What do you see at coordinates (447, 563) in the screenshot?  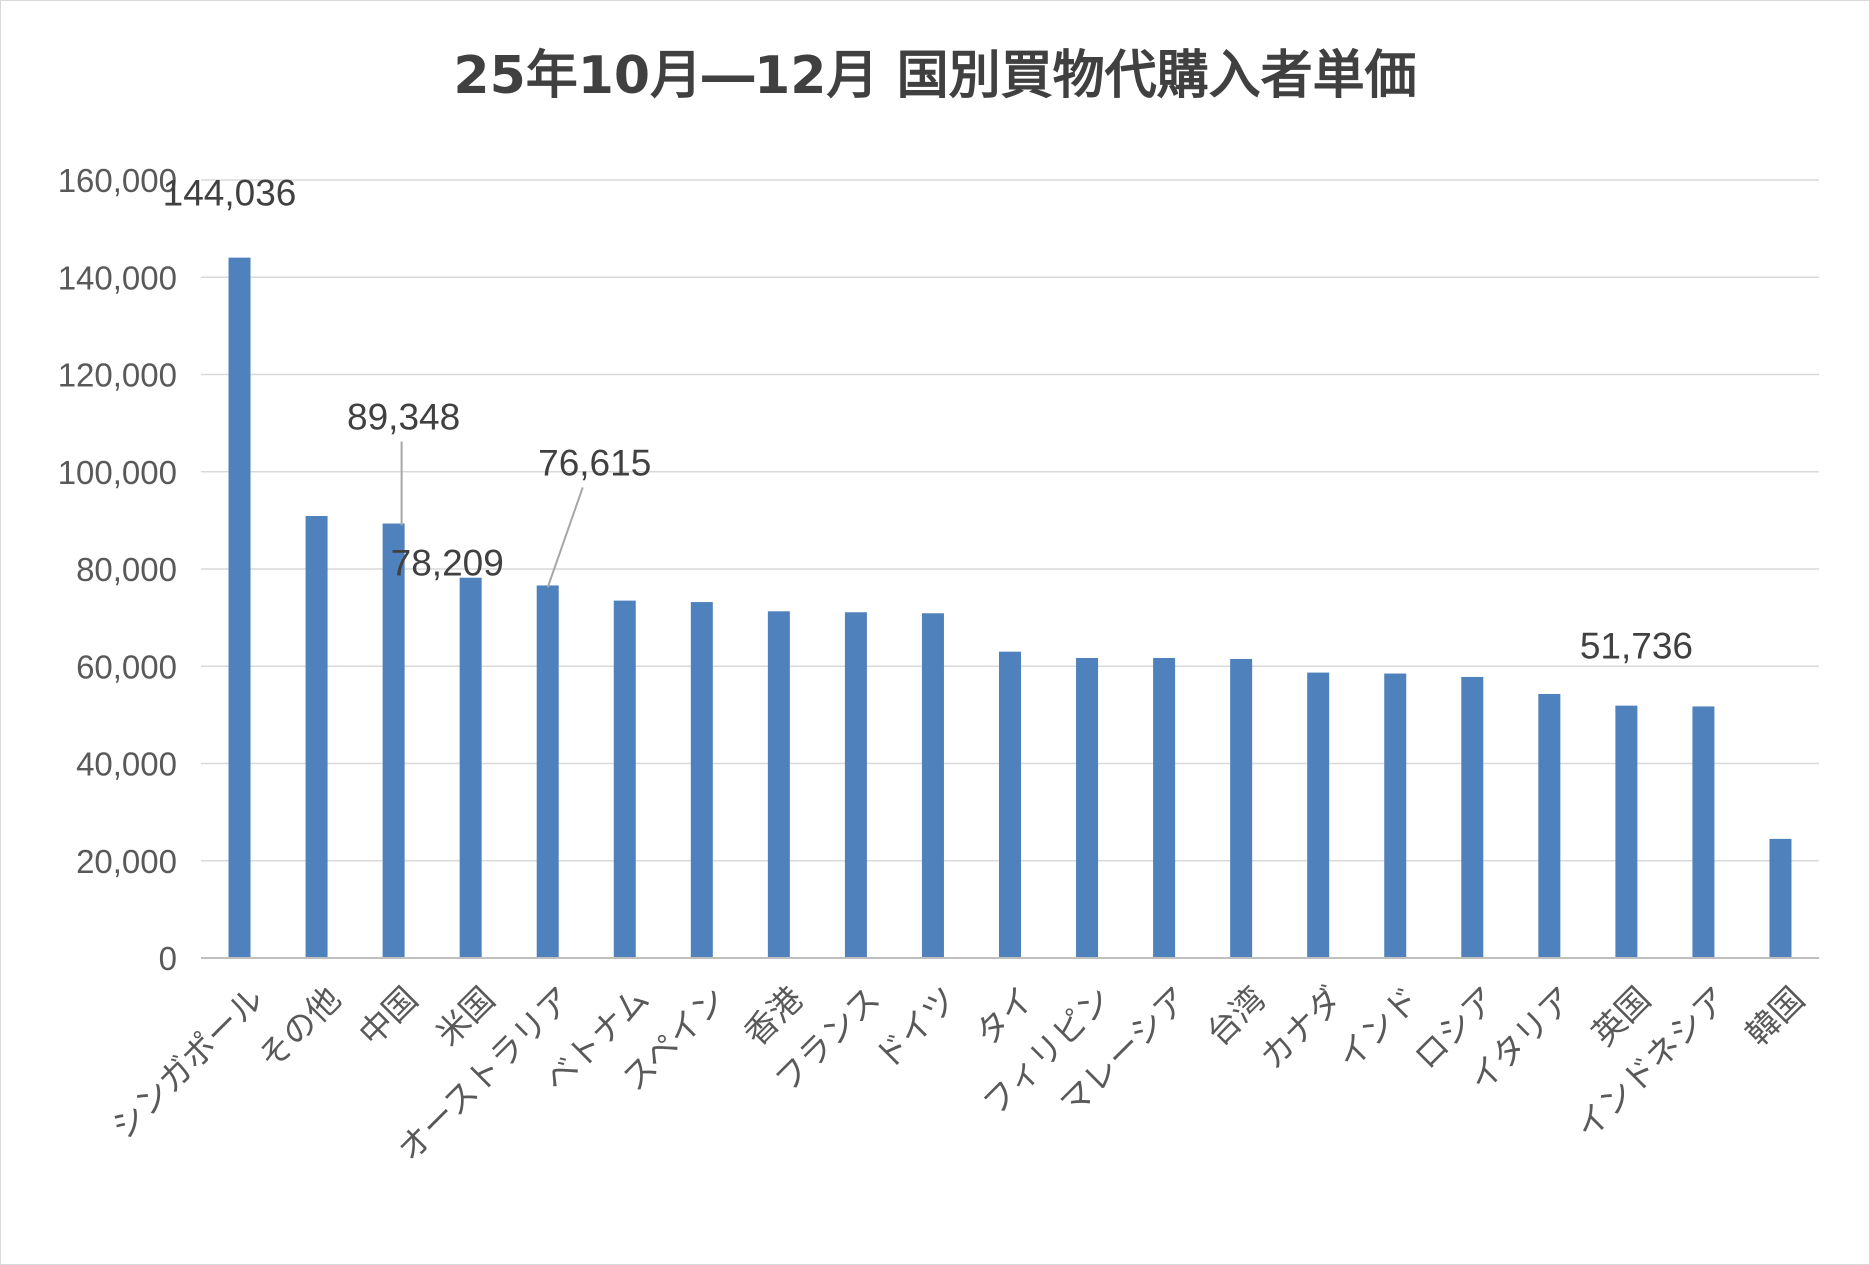 I see `data-label: 78,209` at bounding box center [447, 563].